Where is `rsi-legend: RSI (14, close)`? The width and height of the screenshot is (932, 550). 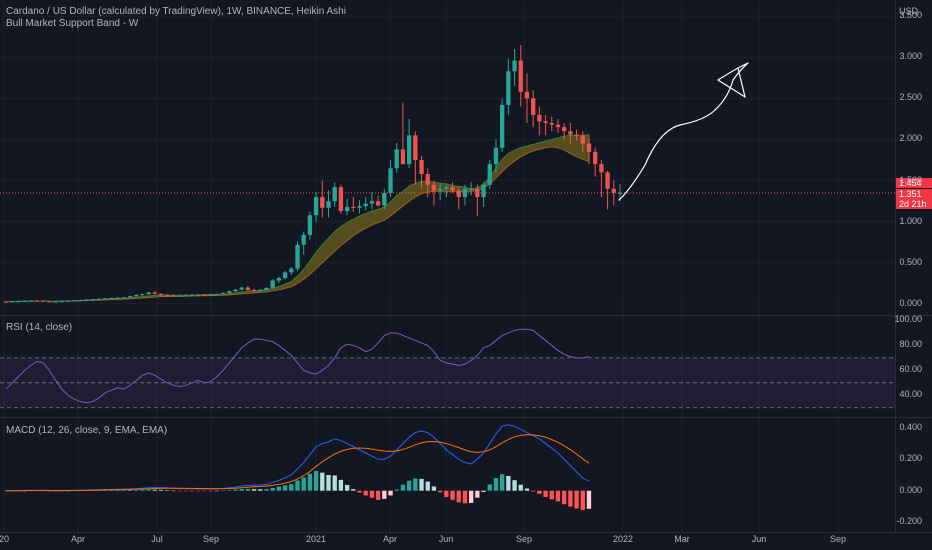
rsi-legend: RSI (14, close) is located at coordinates (39, 327).